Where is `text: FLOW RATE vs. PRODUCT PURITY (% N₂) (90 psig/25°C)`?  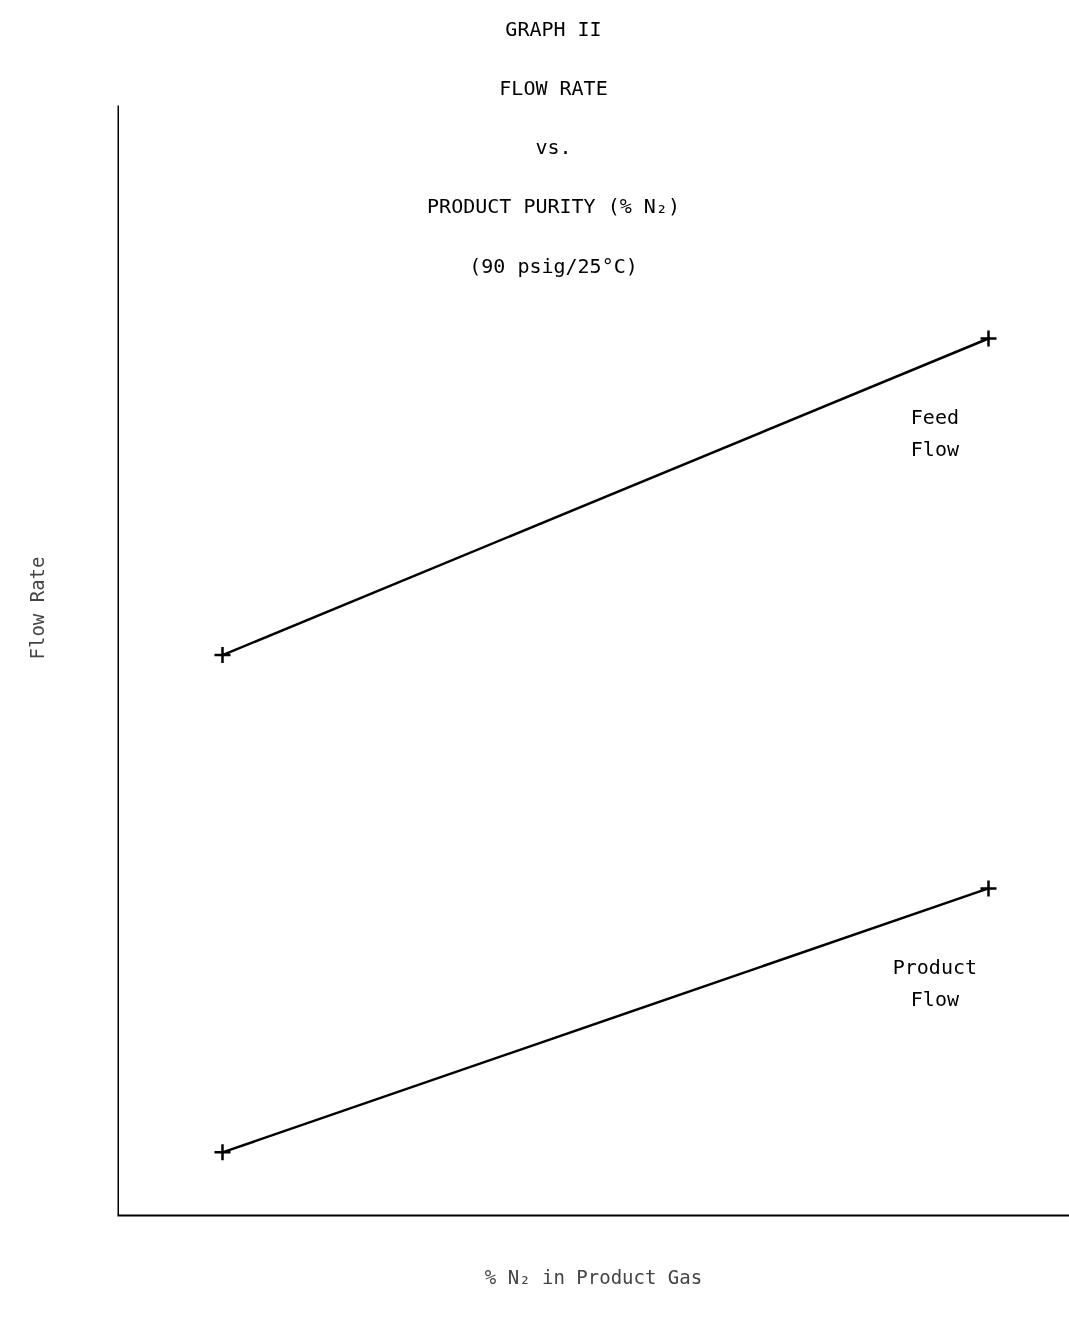 text: FLOW RATE vs. PRODUCT PURITY (% N₂) (90 psig/25°C) is located at coordinates (553, 176).